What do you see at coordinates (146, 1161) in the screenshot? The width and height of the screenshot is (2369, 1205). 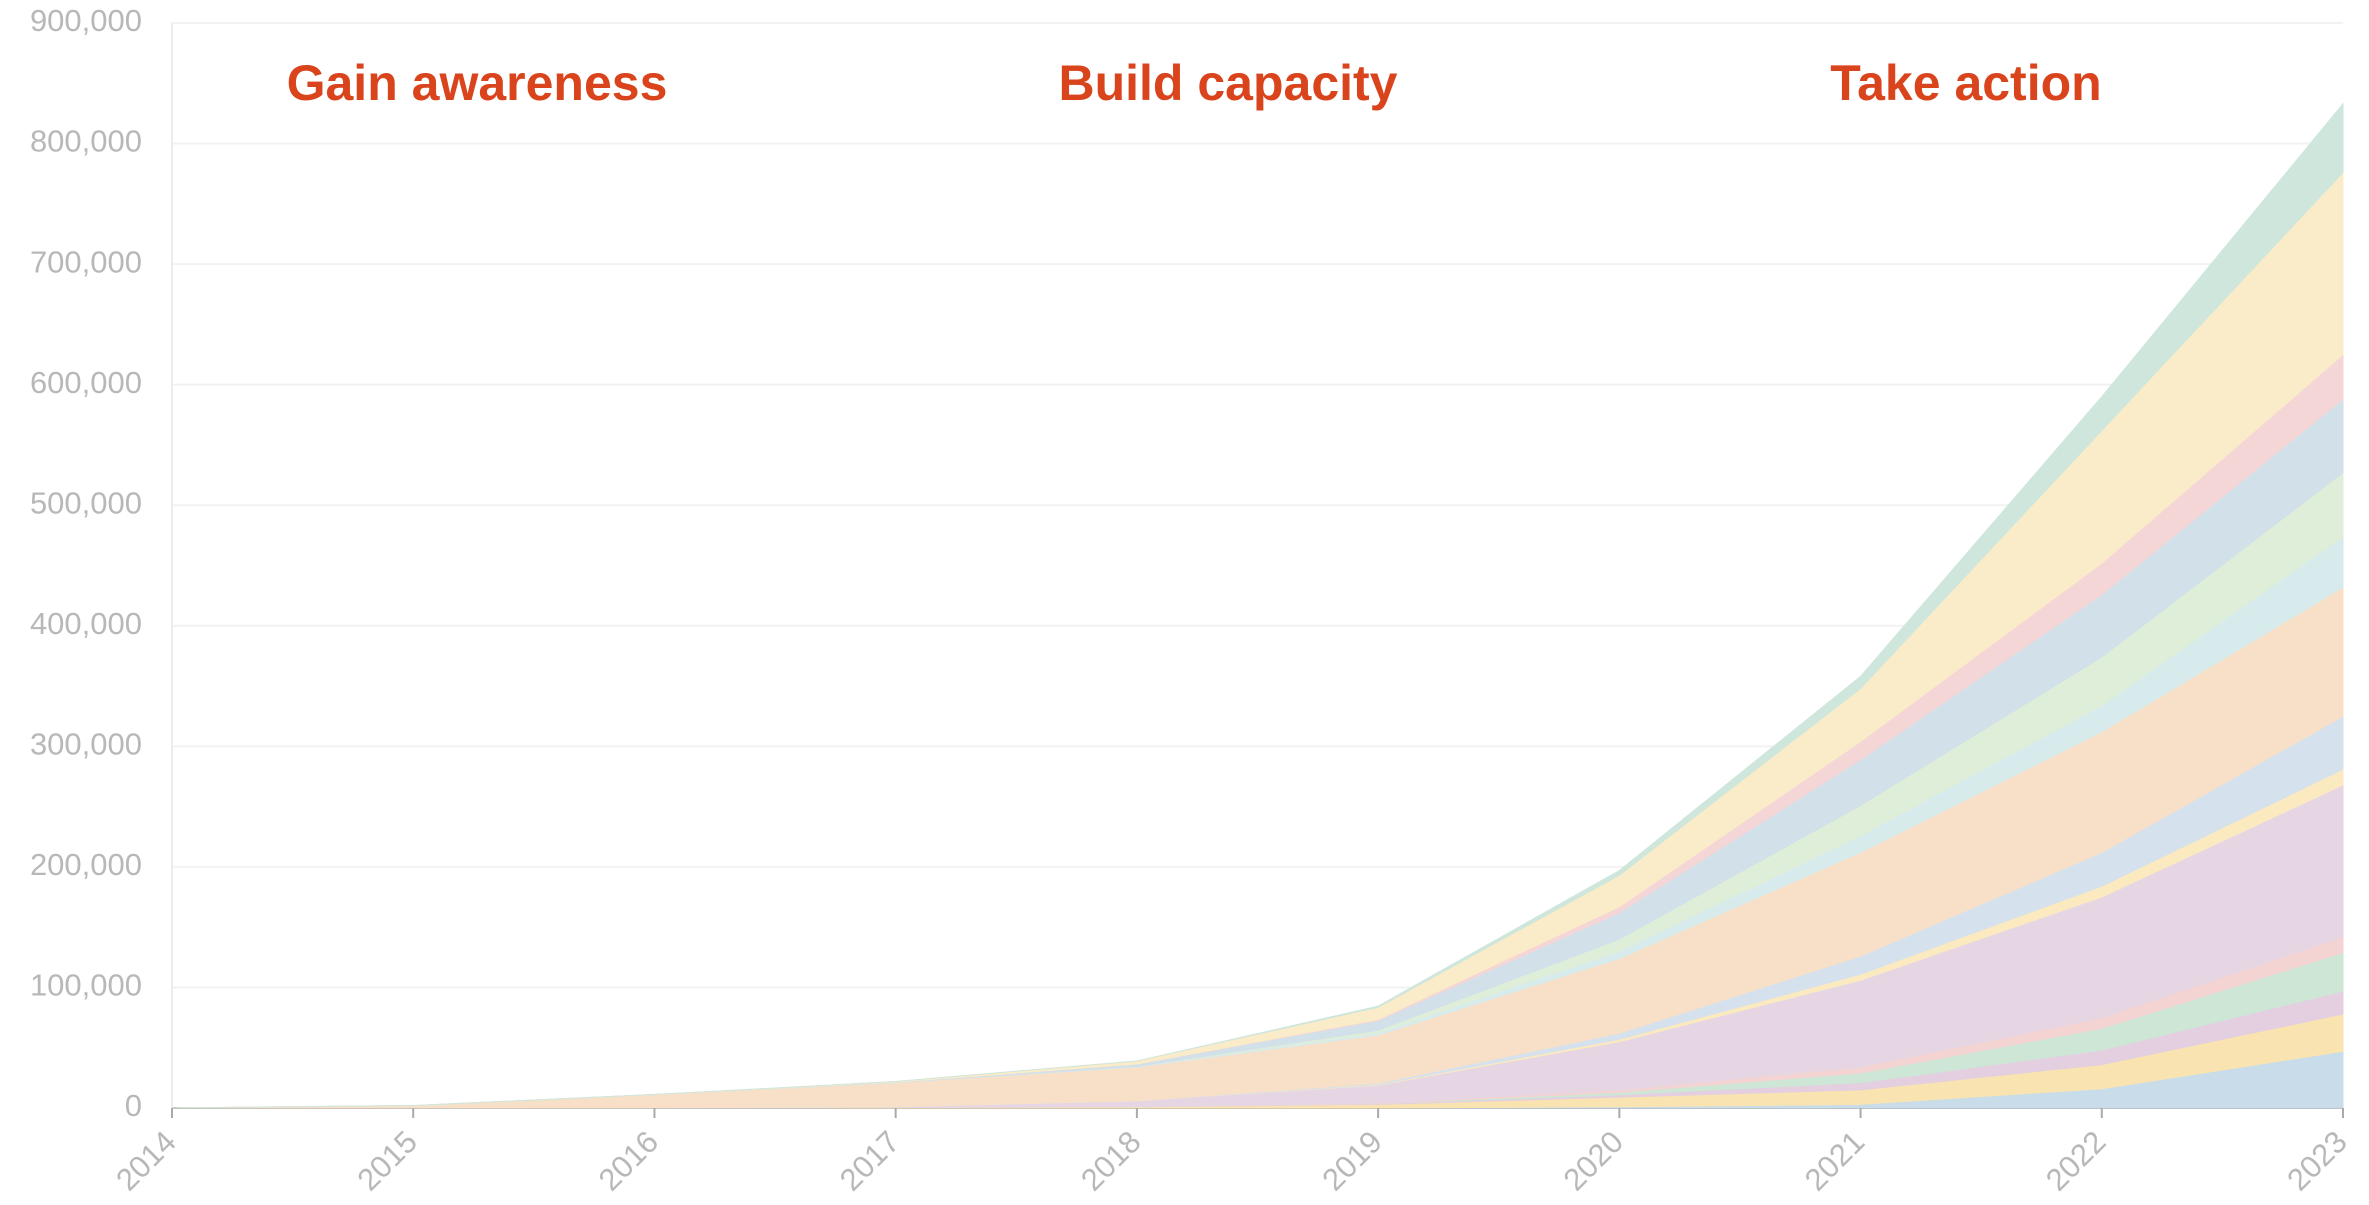 I see `x-tick-label: 2014` at bounding box center [146, 1161].